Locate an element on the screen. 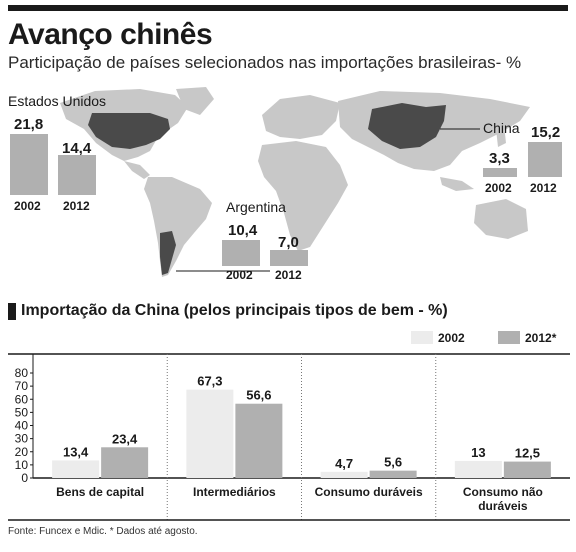 The image size is (576, 552). south-america-landmass is located at coordinates (178, 227).